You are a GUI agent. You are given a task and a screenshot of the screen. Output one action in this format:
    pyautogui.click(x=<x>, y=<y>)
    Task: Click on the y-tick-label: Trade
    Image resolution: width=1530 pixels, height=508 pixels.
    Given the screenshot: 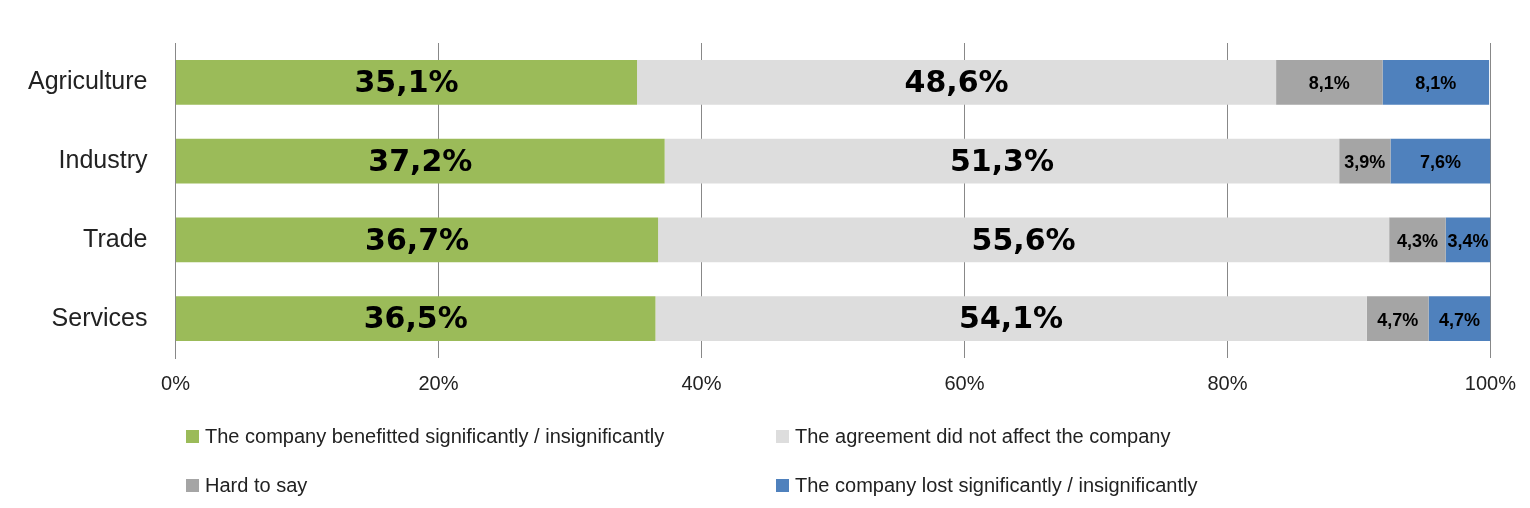 What is the action you would take?
    pyautogui.click(x=115, y=237)
    